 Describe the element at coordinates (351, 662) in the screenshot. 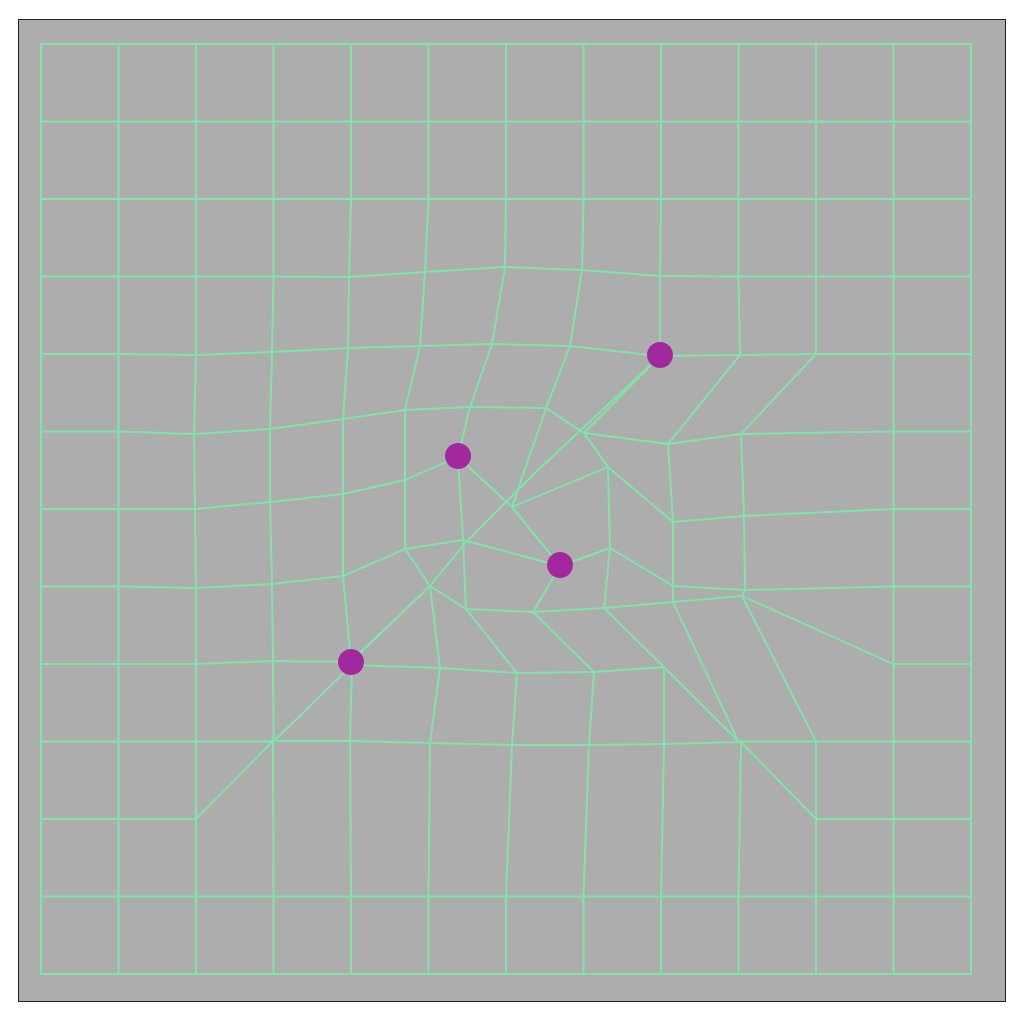

I see `handle-lower-left` at that location.